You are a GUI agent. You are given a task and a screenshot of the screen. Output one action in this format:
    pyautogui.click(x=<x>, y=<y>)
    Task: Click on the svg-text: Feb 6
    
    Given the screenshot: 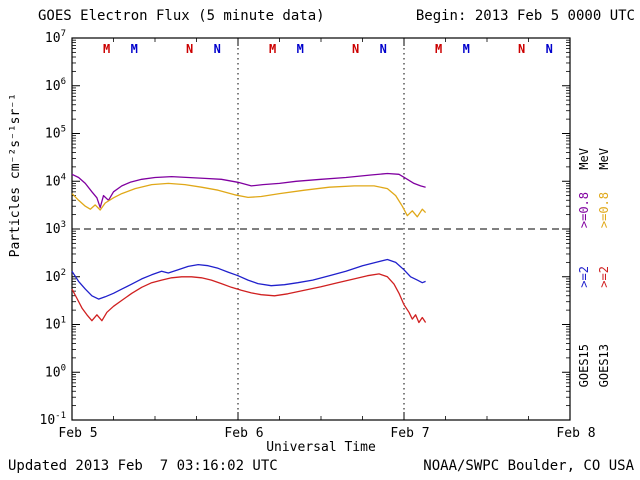 What is the action you would take?
    pyautogui.click(x=243, y=433)
    